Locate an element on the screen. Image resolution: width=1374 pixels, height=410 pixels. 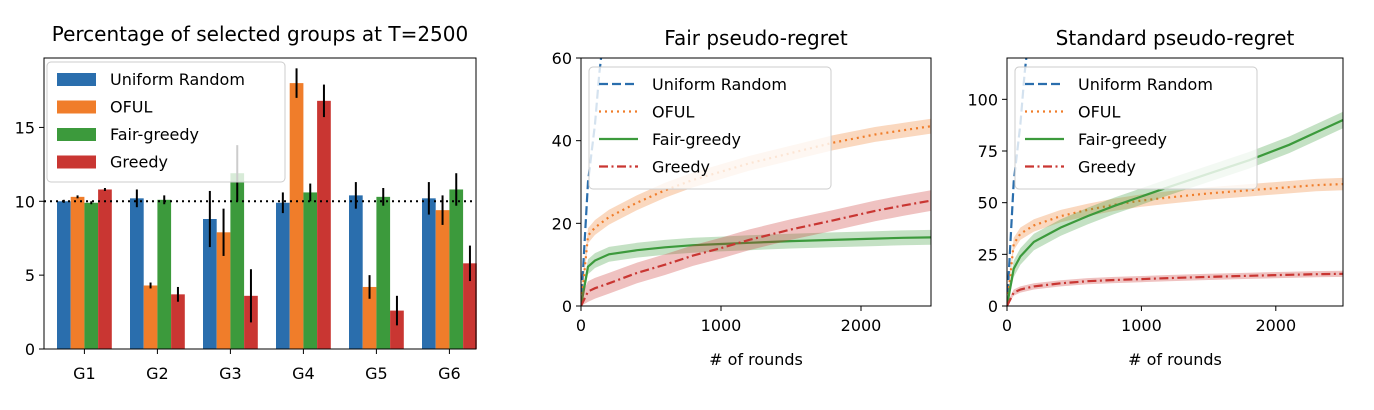
chart-title: Fair pseudo-regret is located at coordinates (756, 38).